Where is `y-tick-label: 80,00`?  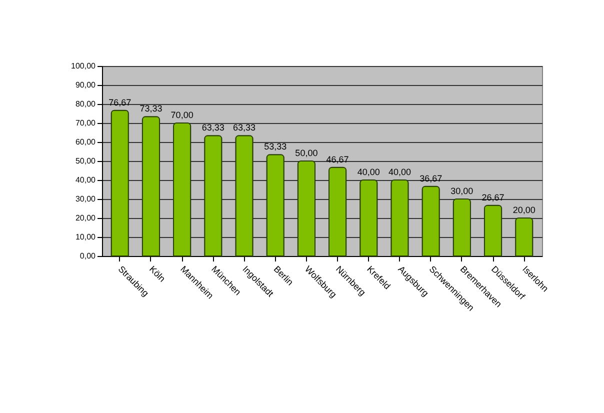
y-tick-label: 80,00 is located at coordinates (85, 104).